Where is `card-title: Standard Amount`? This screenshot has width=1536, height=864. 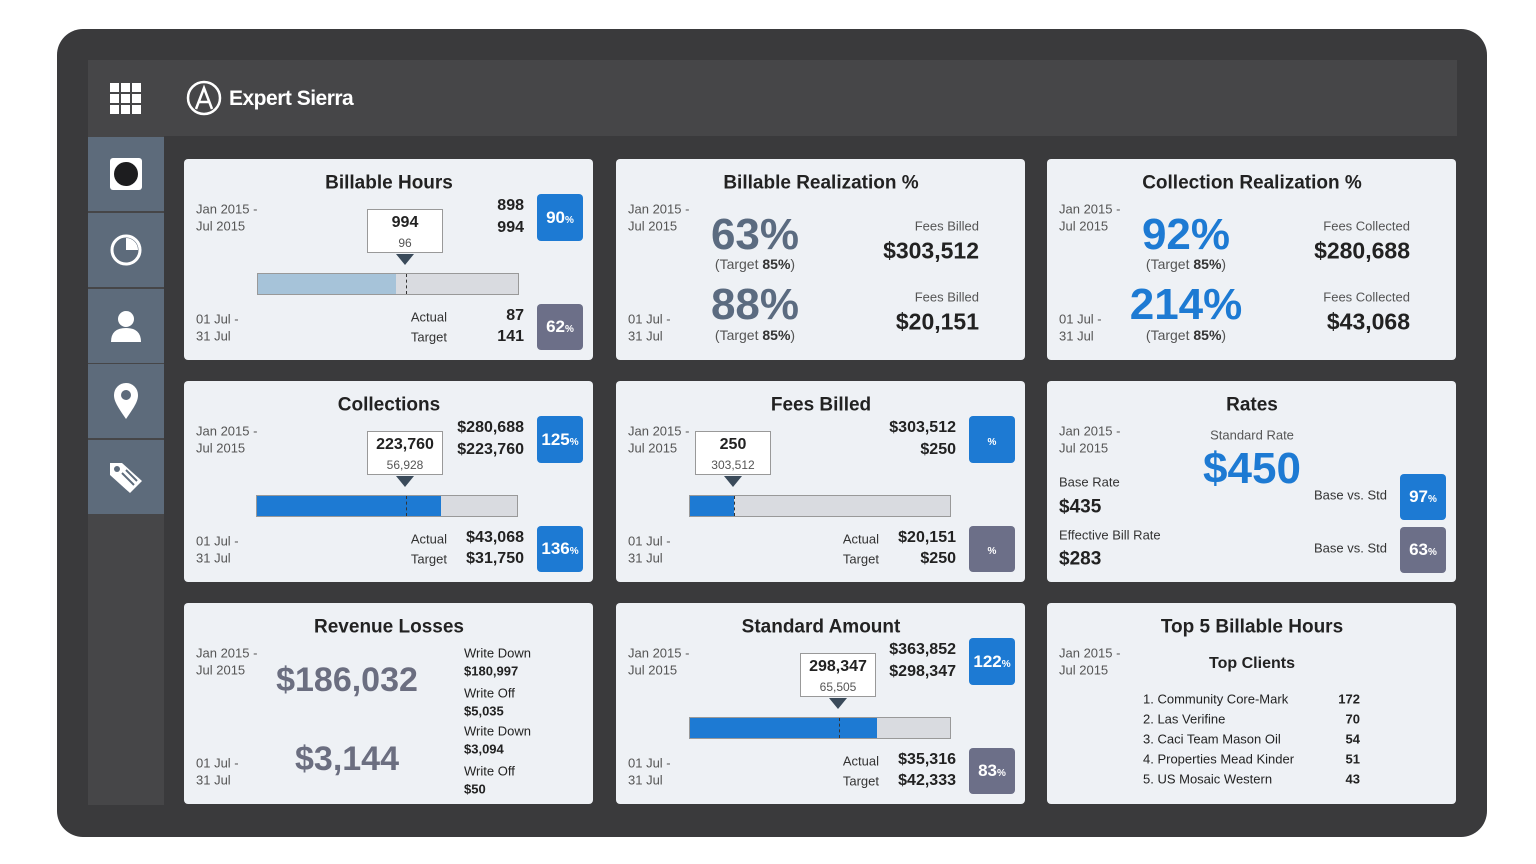
card-title: Standard Amount is located at coordinates (821, 627).